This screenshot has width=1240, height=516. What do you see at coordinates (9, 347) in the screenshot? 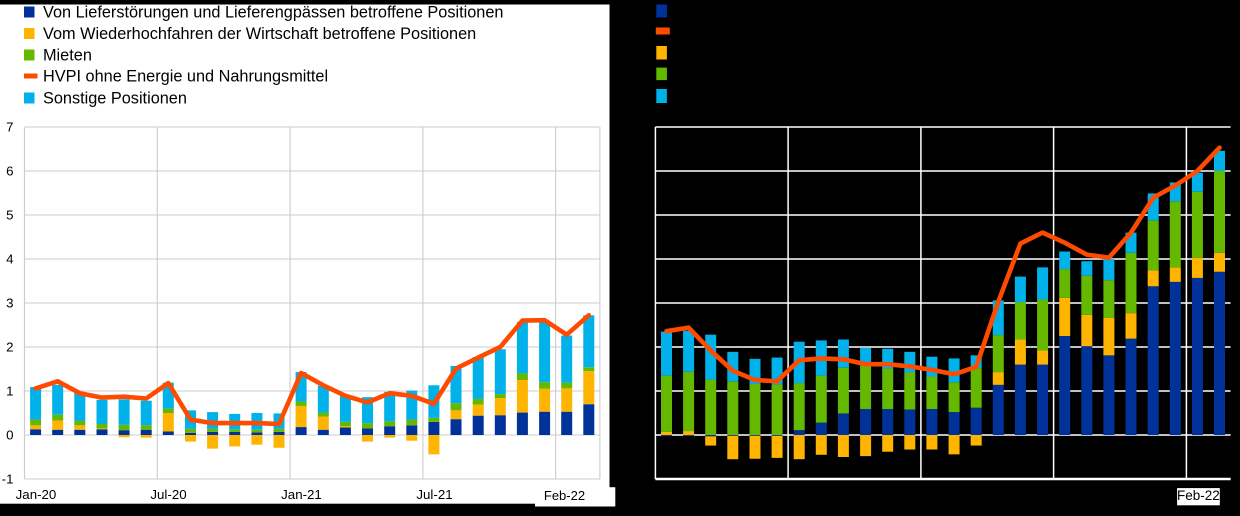
I see `svg-text: 2` at bounding box center [9, 347].